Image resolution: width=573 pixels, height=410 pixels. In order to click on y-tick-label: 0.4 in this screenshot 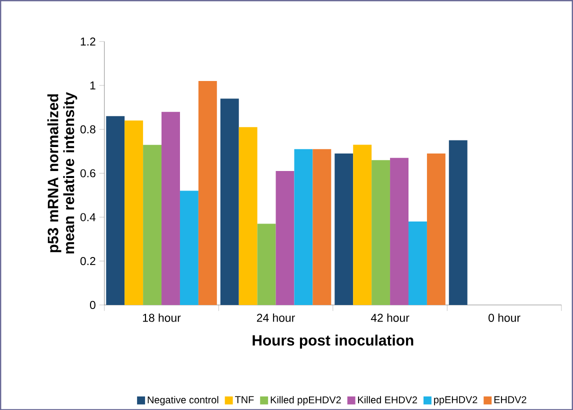, I will do `click(88, 217)`.